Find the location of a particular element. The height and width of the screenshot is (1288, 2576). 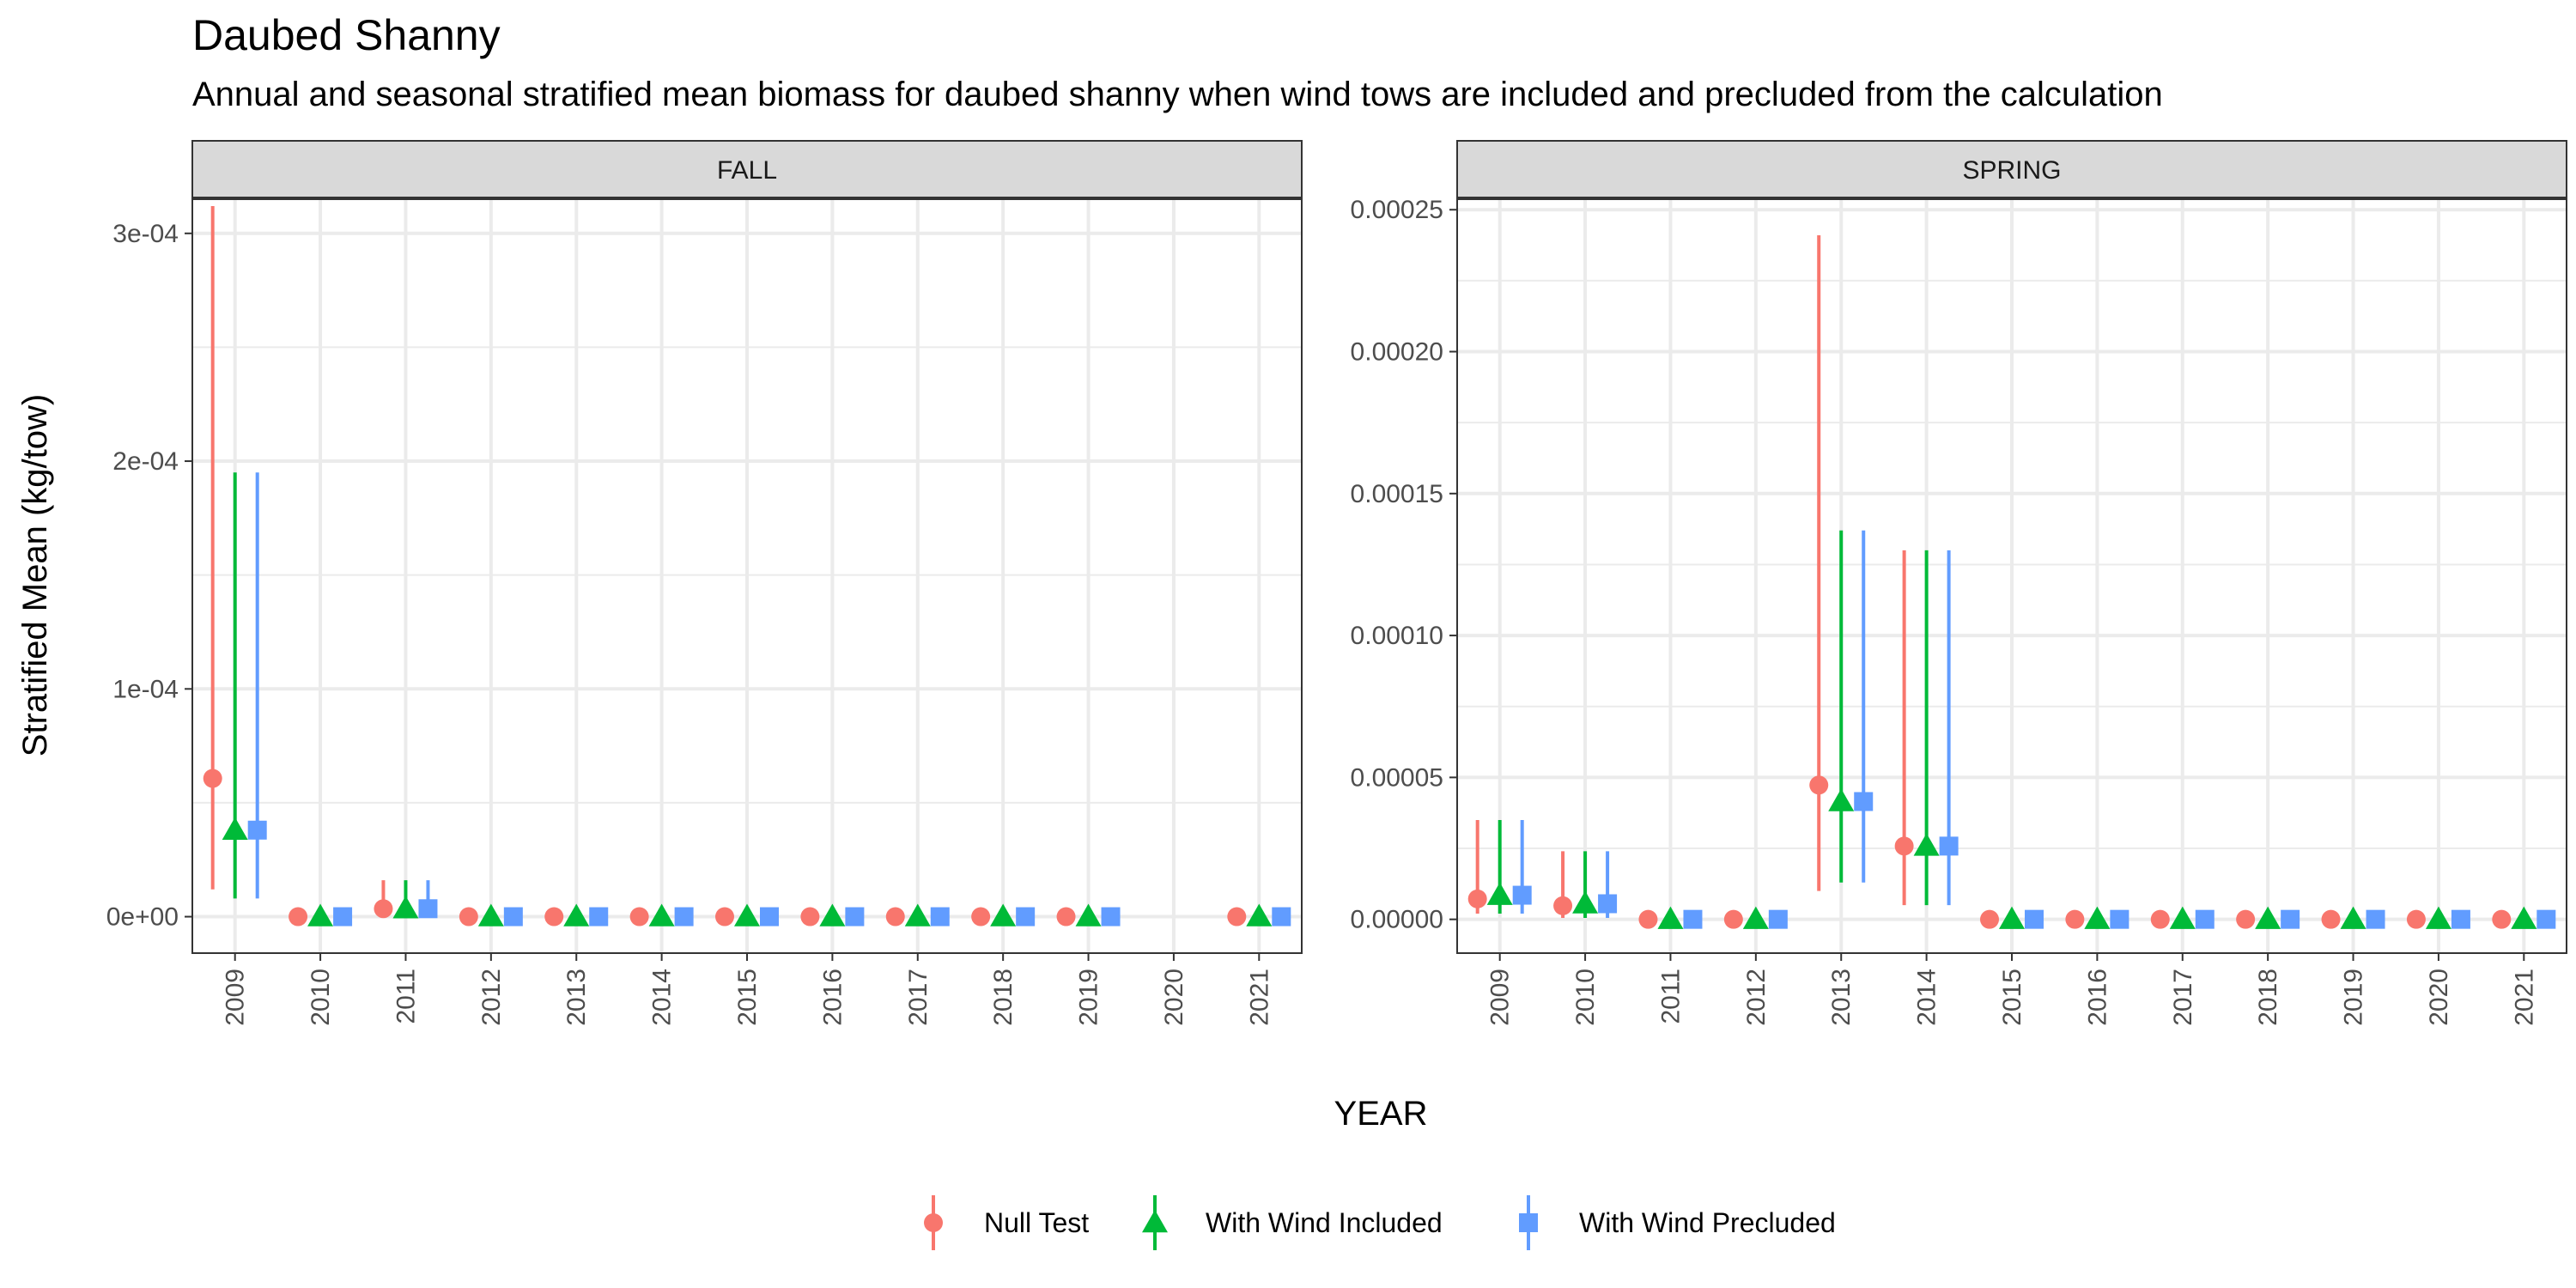

y-tick-label: 0.00010 is located at coordinates (1397, 636).